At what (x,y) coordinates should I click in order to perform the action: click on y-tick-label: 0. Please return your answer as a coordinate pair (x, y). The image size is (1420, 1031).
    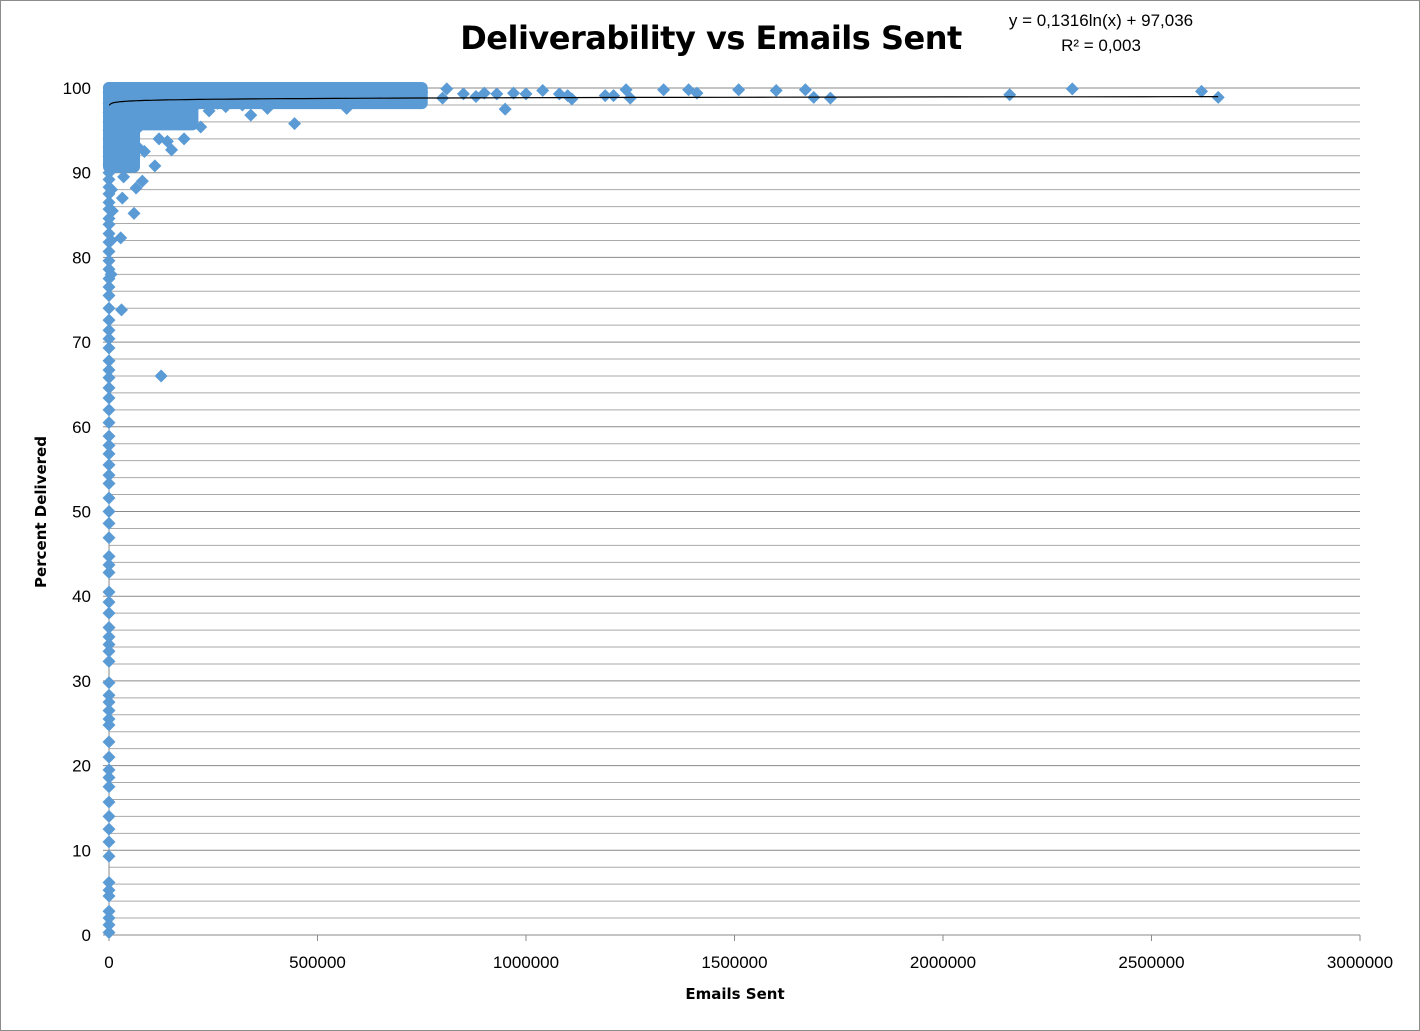
    Looking at the image, I should click on (86, 935).